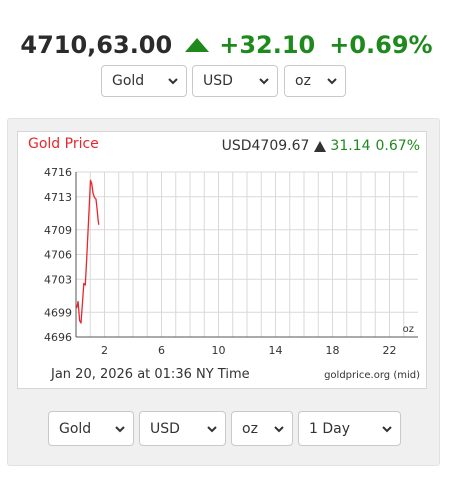 The image size is (453, 484). I want to click on up-arrow-icon, so click(197, 45).